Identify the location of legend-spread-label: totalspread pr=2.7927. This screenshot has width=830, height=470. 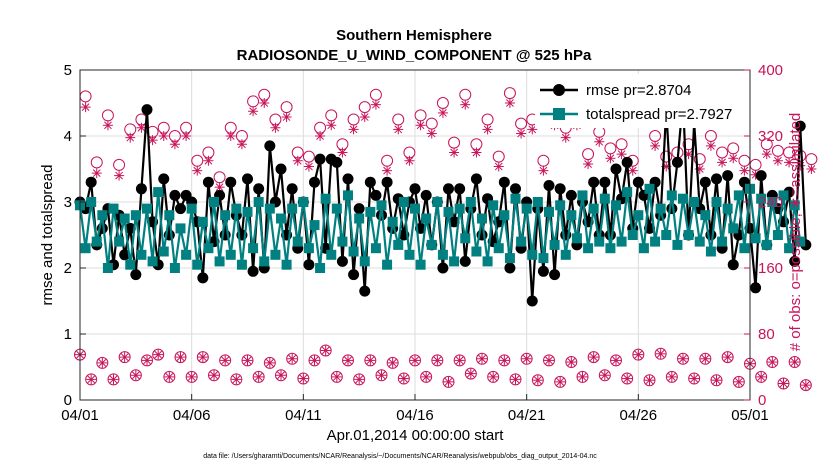
(659, 114).